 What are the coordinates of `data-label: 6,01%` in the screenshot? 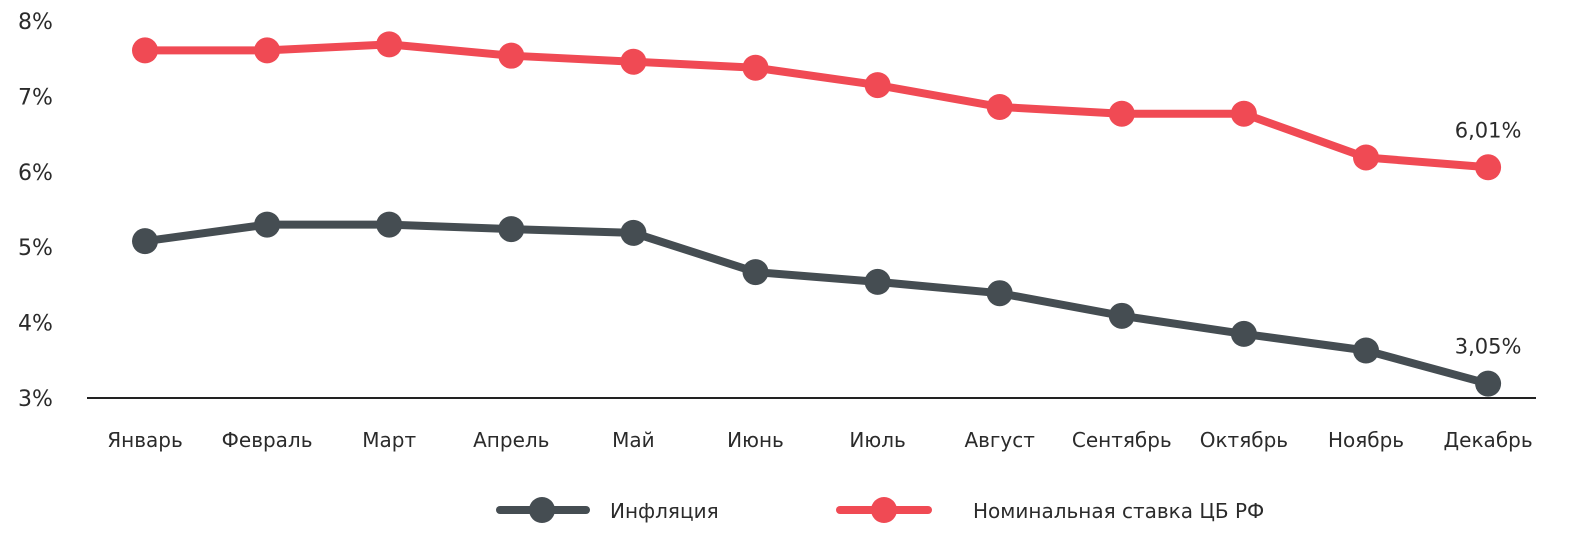 It's located at (1488, 130).